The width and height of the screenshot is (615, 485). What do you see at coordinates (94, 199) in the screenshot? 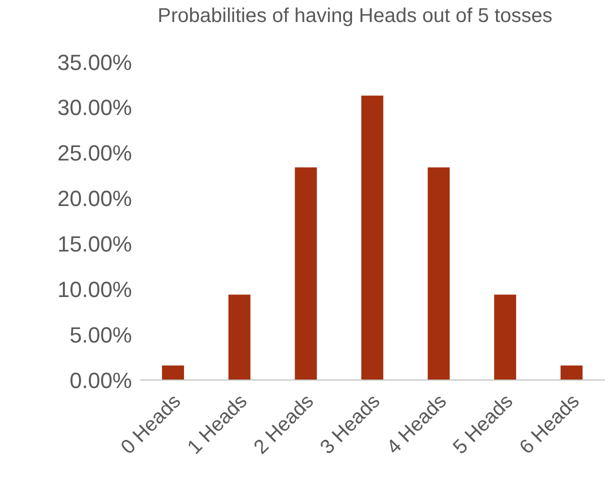
I see `y-tick-label: 20.00%` at bounding box center [94, 199].